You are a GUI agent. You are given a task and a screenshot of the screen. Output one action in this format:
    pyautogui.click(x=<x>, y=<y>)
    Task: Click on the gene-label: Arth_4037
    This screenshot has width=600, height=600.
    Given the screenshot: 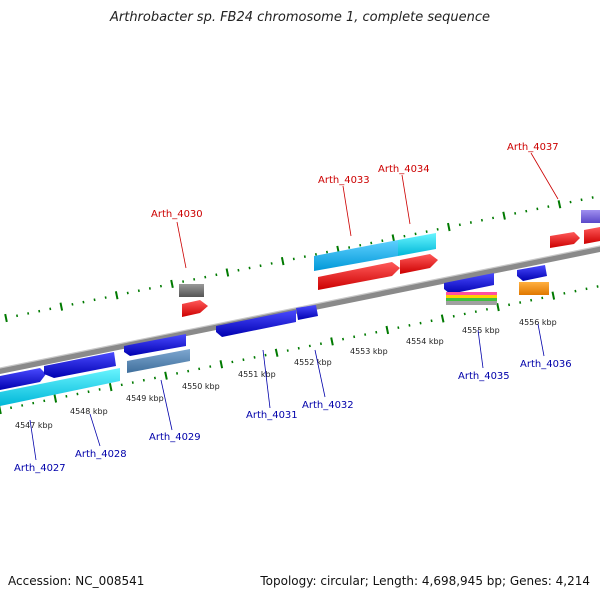 What is the action you would take?
    pyautogui.click(x=533, y=147)
    